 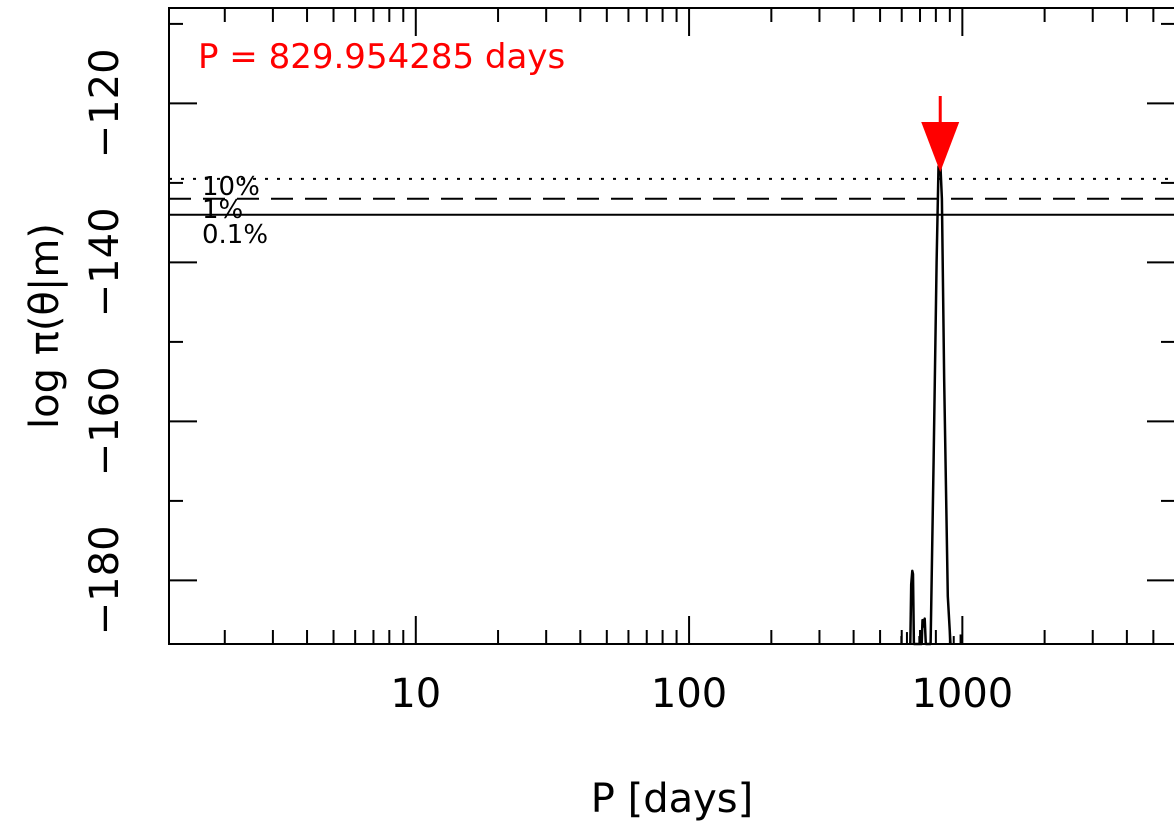 What do you see at coordinates (105, 262) in the screenshot?
I see `y-tick-label: −140` at bounding box center [105, 262].